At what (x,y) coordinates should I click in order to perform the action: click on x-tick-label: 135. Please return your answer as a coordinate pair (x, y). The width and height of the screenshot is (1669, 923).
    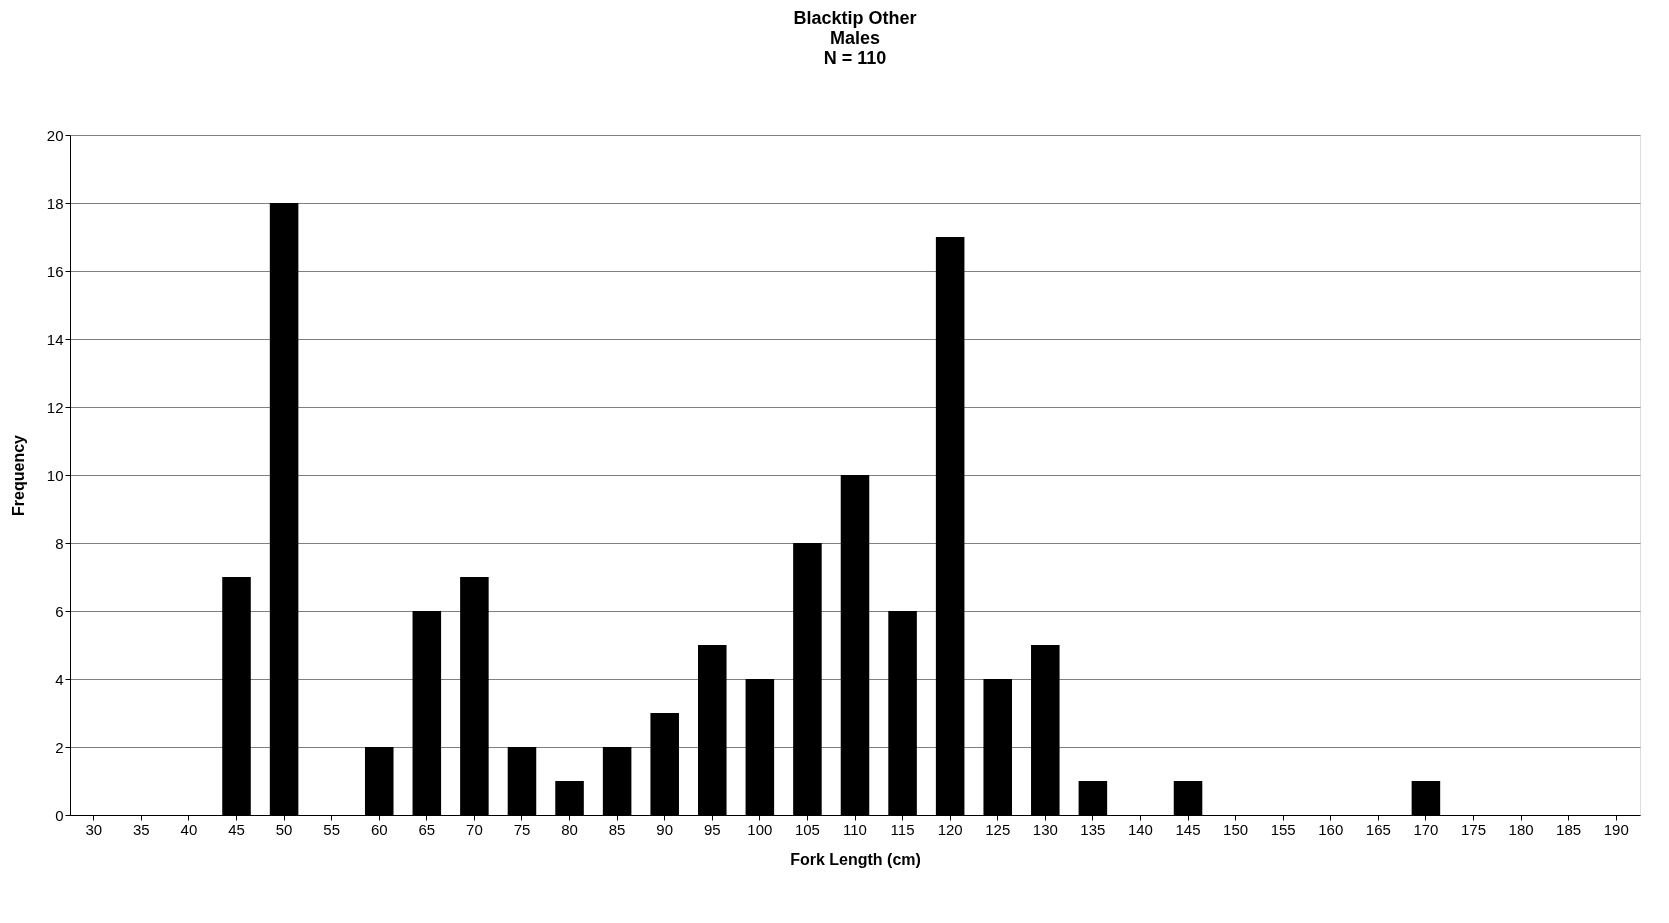
    Looking at the image, I should click on (1093, 829).